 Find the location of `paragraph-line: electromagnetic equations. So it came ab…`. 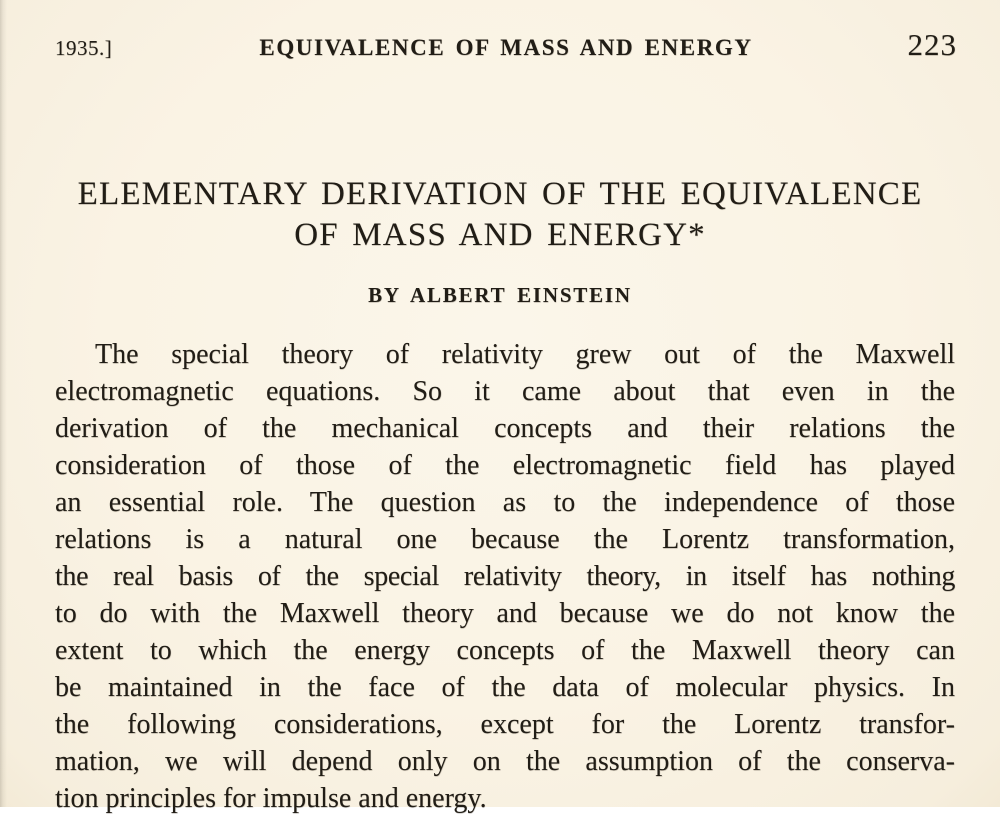

paragraph-line: electromagnetic equations. So it came ab… is located at coordinates (505, 391).